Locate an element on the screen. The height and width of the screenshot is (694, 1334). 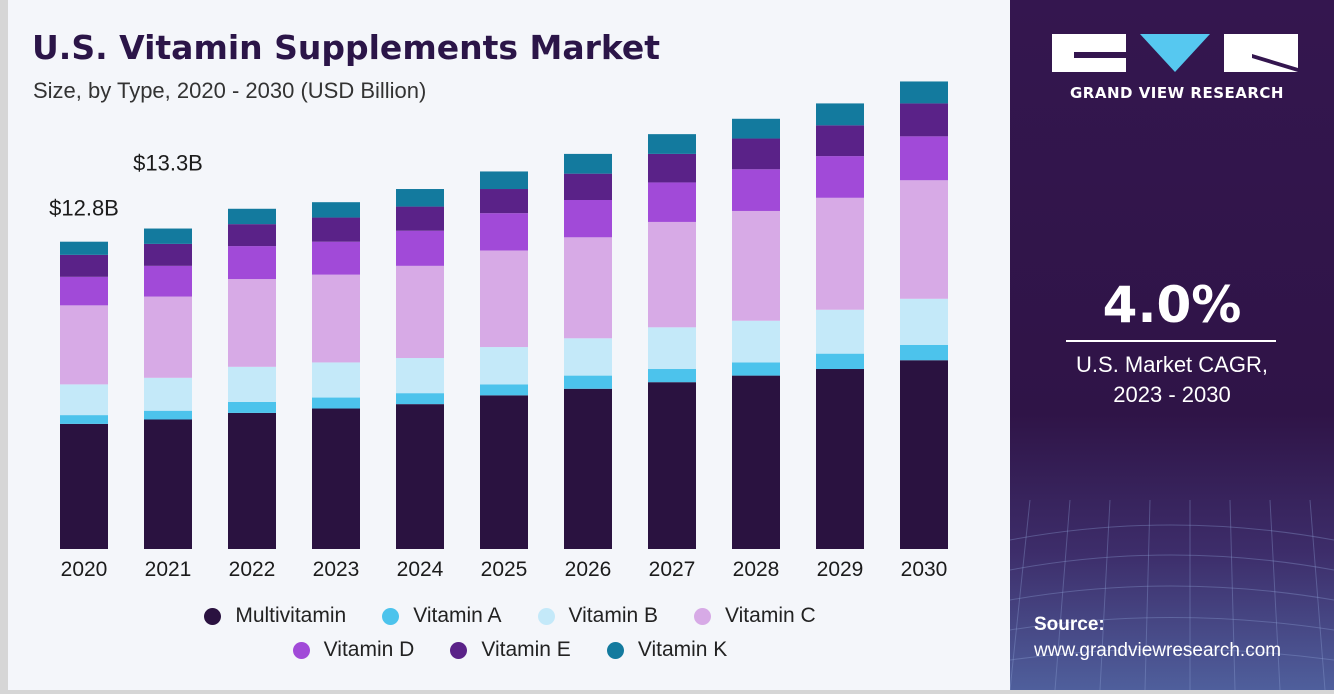
bar-2024-vitamin-a is located at coordinates (420, 399).